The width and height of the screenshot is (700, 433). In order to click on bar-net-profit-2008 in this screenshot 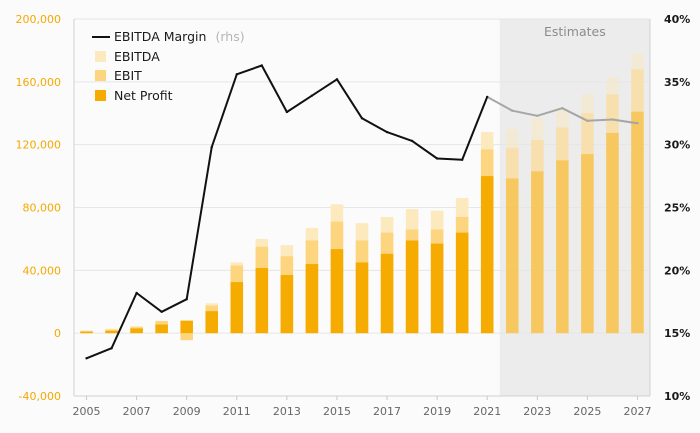, I will do `click(161, 329)`.